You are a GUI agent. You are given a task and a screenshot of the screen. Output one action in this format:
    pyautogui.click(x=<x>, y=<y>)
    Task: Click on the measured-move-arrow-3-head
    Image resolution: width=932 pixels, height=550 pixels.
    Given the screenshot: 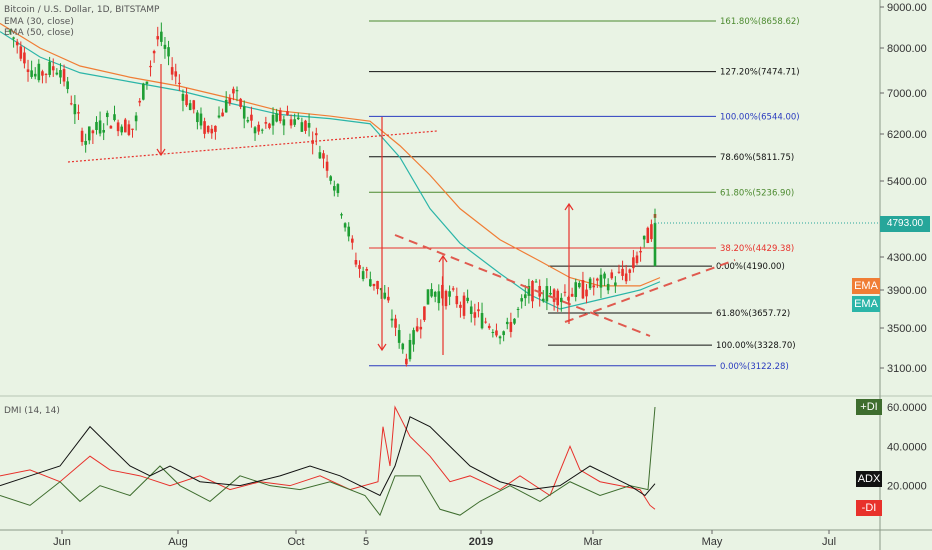 What is the action you would take?
    pyautogui.click(x=443, y=258)
    